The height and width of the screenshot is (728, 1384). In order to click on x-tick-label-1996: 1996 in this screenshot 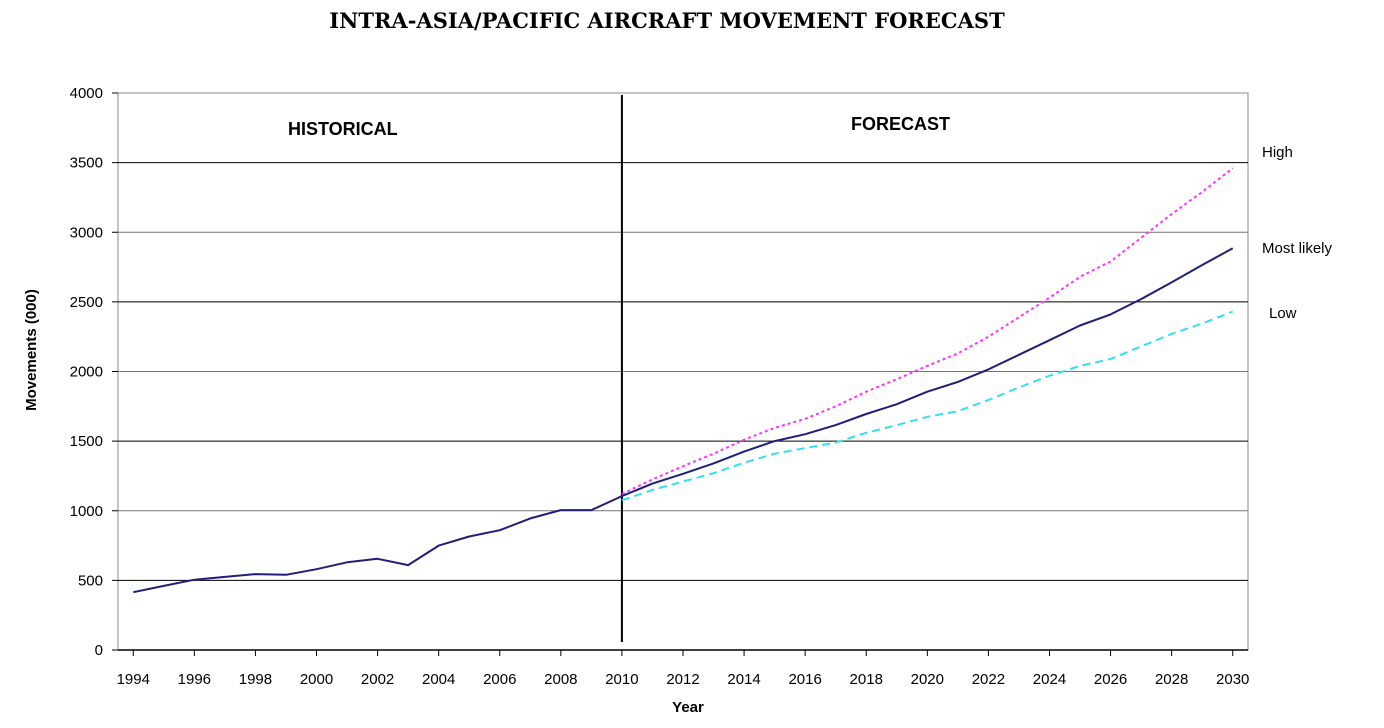, I will do `click(194, 679)`.